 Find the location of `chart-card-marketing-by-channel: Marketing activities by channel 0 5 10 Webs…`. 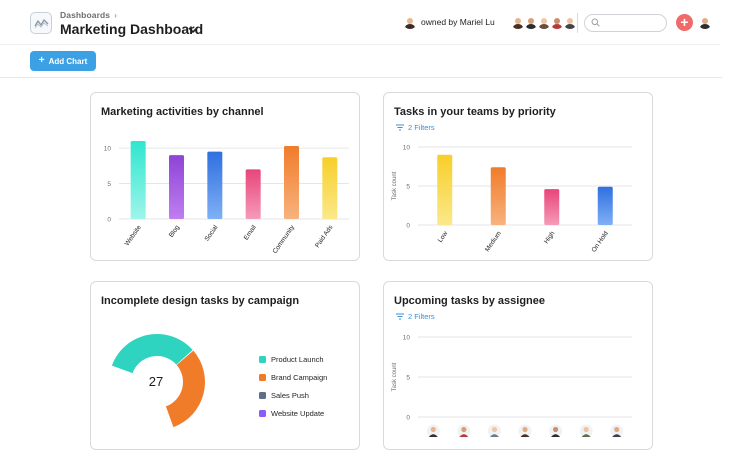

chart-card-marketing-by-channel: Marketing activities by channel 0 5 10 Webs… is located at coordinates (225, 176).